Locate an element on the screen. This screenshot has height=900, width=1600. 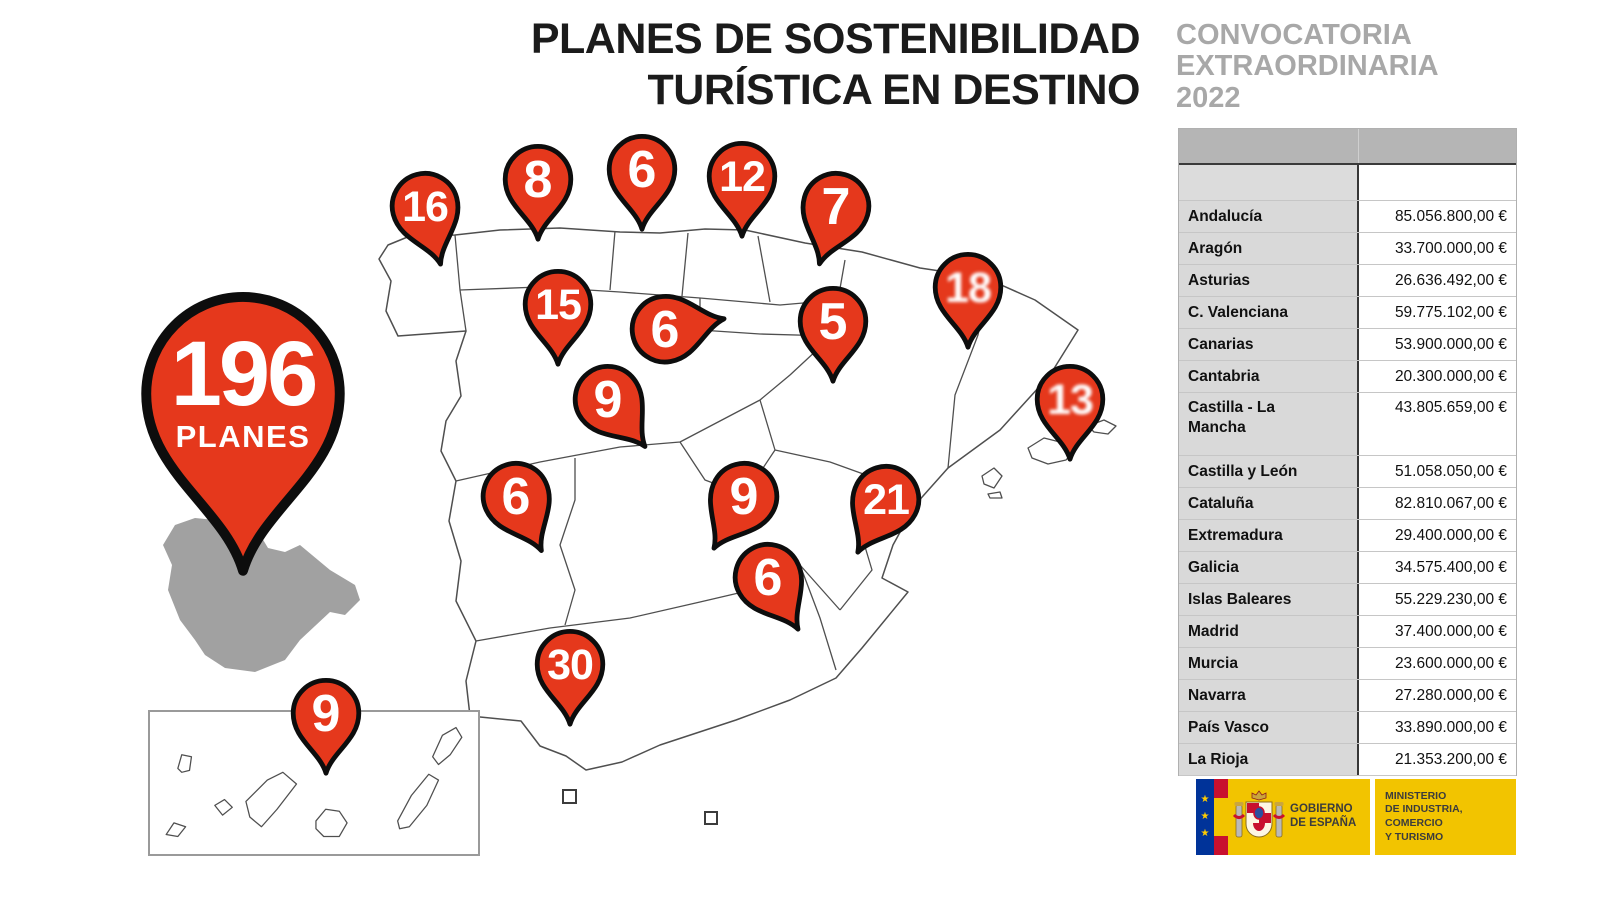
total-pin: 196 PLANES is located at coordinates (243, 431).